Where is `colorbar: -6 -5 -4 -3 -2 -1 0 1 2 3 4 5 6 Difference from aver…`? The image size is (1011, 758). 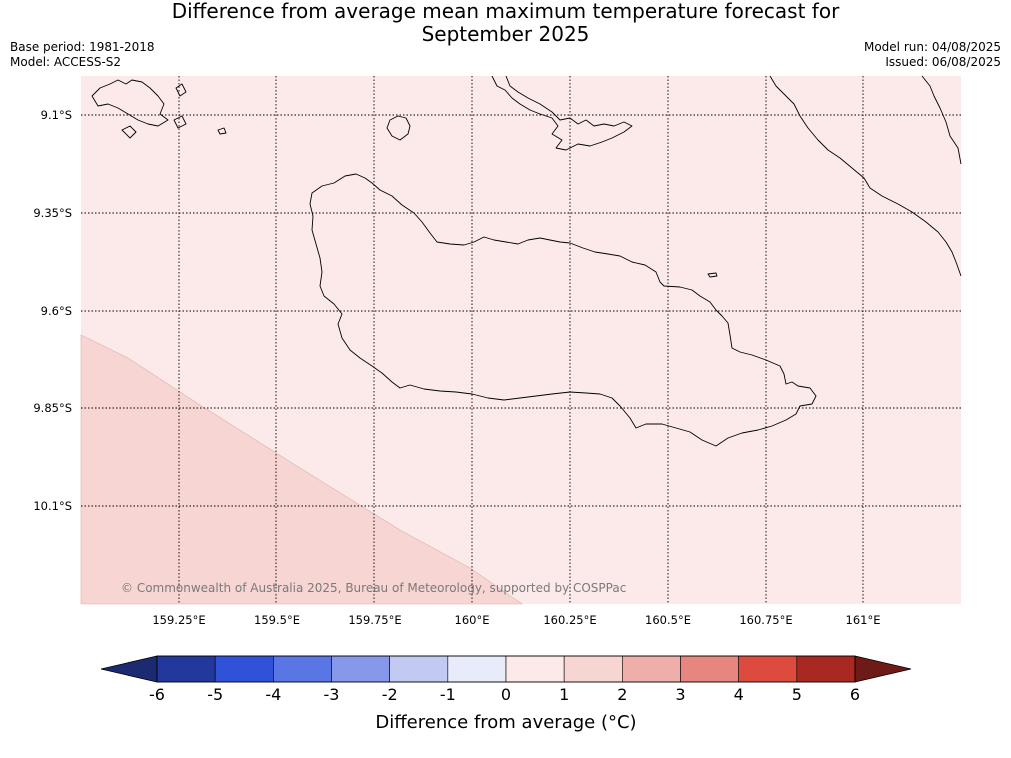
colorbar: -6 -5 -4 -3 -2 -1 0 1 2 3 4 5 6 Difference from aver… is located at coordinates (506, 694).